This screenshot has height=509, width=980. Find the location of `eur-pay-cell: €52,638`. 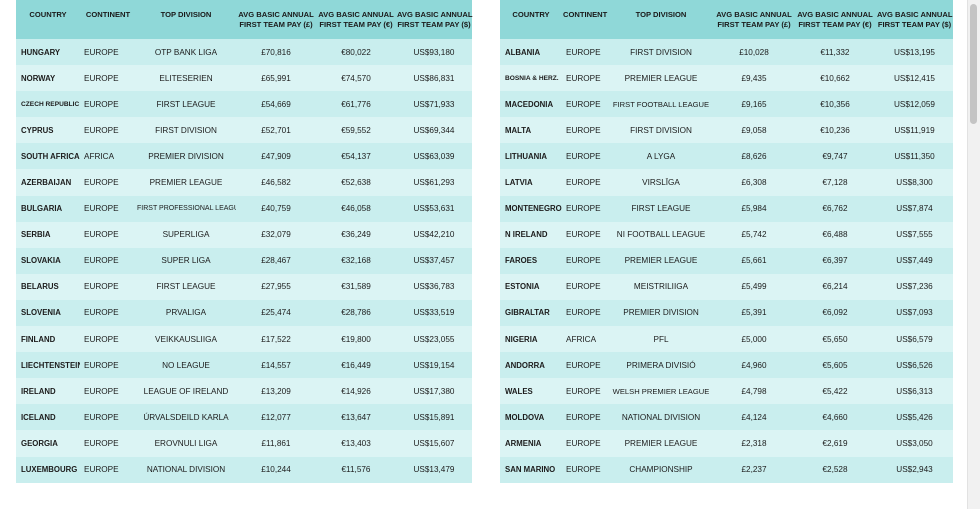

eur-pay-cell: €52,638 is located at coordinates (356, 183).